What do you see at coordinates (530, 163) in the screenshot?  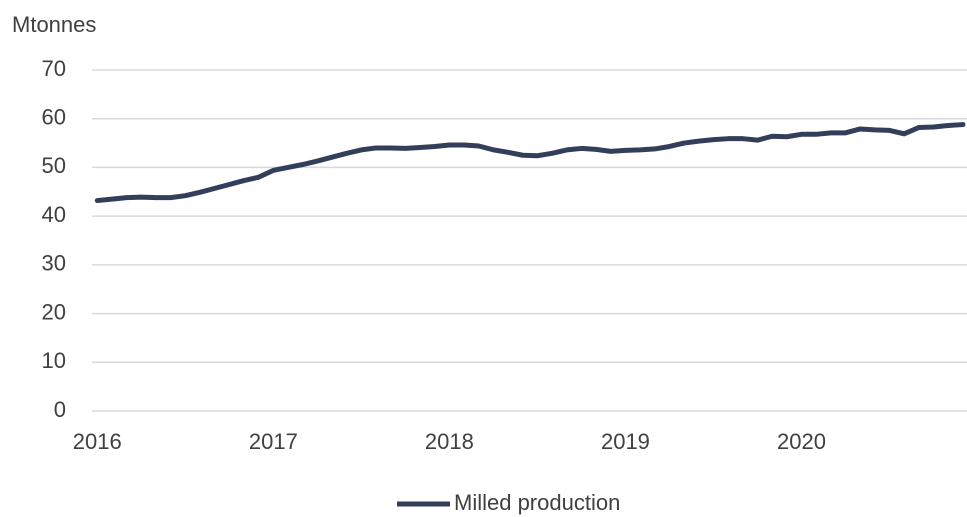 I see `series-line` at bounding box center [530, 163].